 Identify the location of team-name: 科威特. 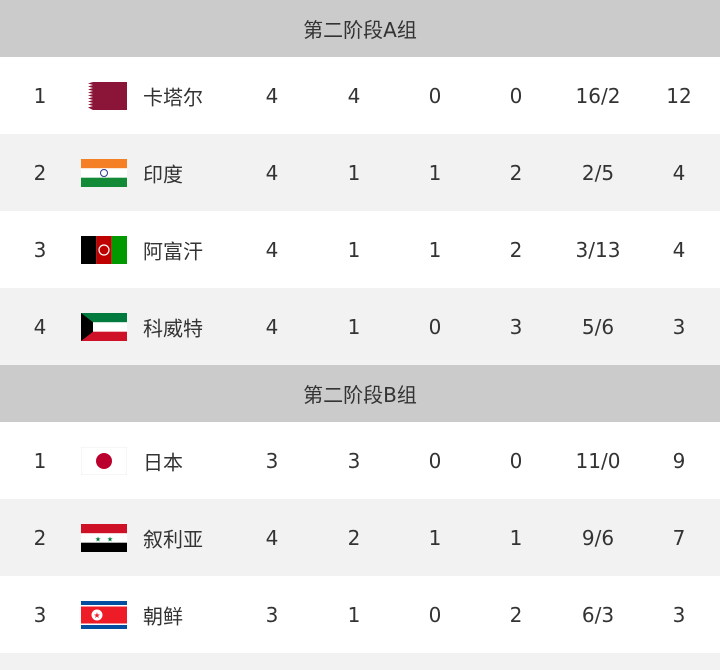
(173, 328).